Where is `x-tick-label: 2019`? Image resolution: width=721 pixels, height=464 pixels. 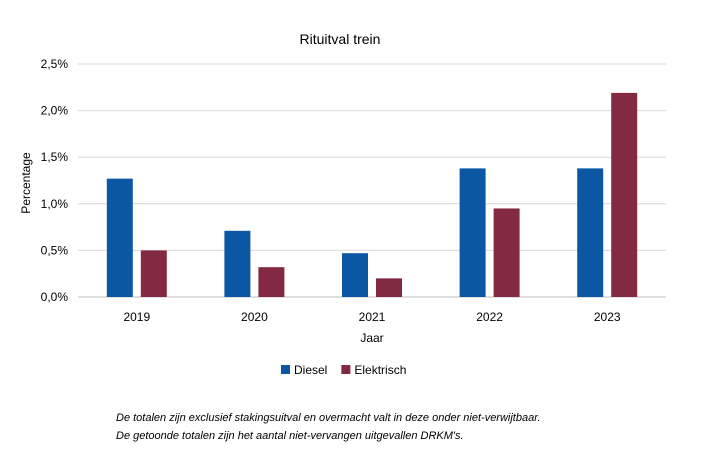
x-tick-label: 2019 is located at coordinates (136, 317).